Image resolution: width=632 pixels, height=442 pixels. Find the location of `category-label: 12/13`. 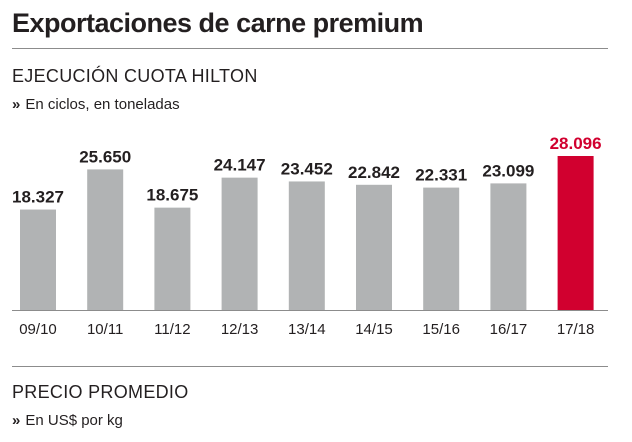

category-label: 12/13 is located at coordinates (240, 329).